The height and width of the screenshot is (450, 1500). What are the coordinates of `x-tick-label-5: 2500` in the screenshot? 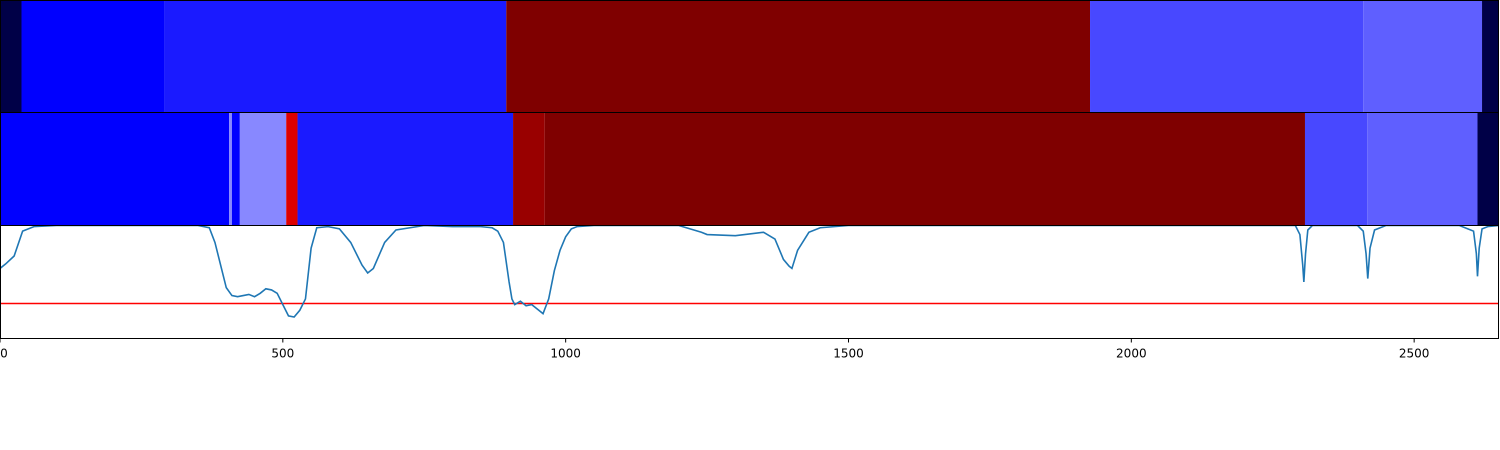 It's located at (1414, 354).